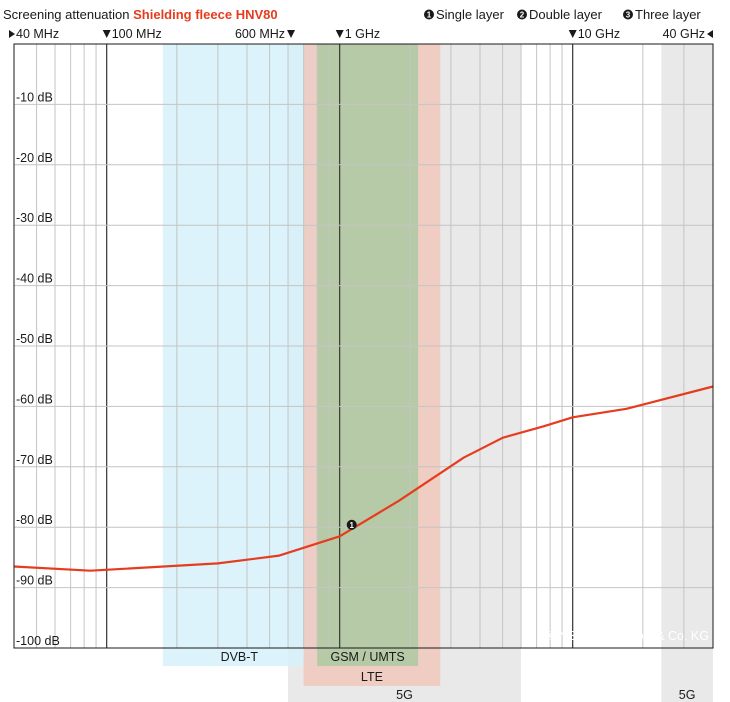 The image size is (730, 702). What do you see at coordinates (34, 399) in the screenshot?
I see `y-tick-label: -60 dB` at bounding box center [34, 399].